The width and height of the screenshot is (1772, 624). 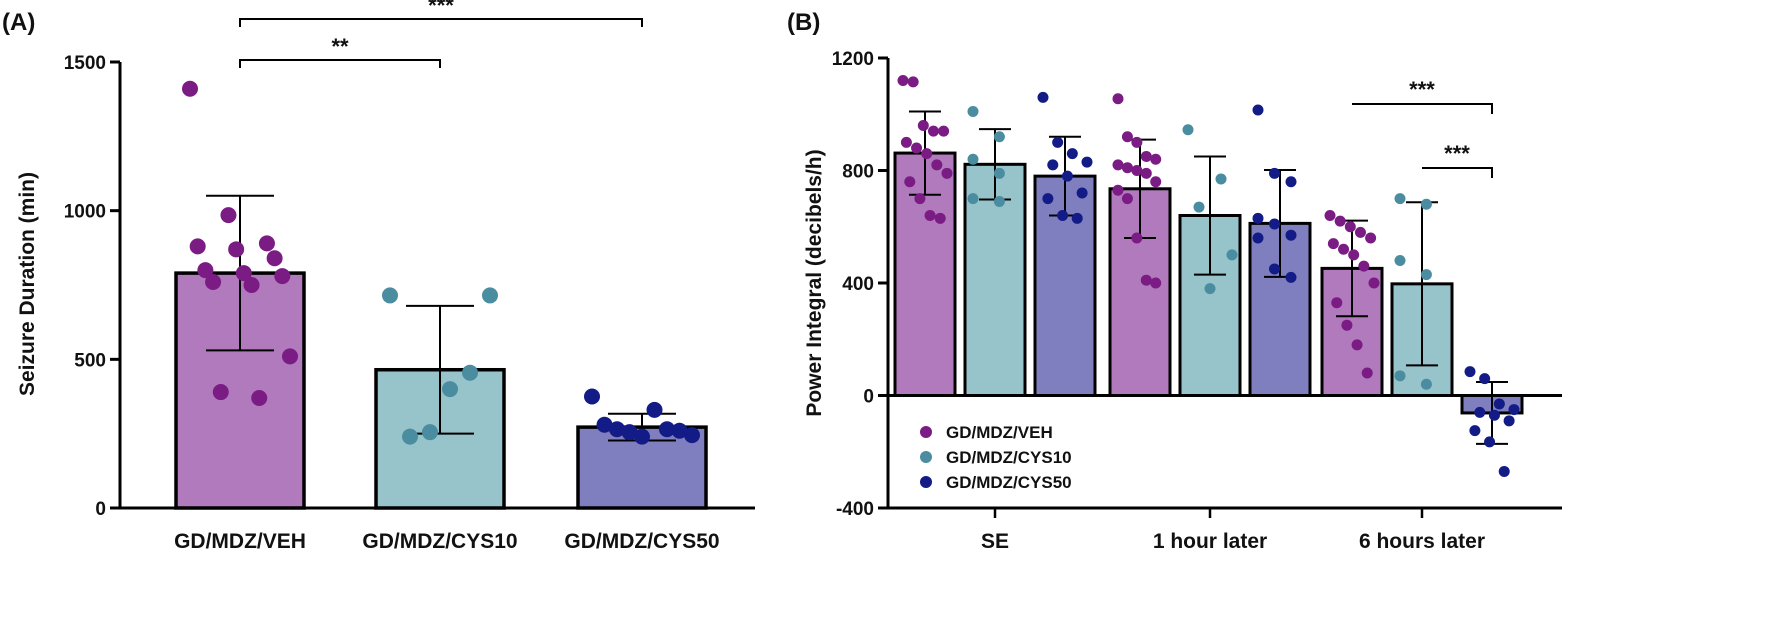 What do you see at coordinates (855, 509) in the screenshot?
I see `y-tick-label: -400` at bounding box center [855, 509].